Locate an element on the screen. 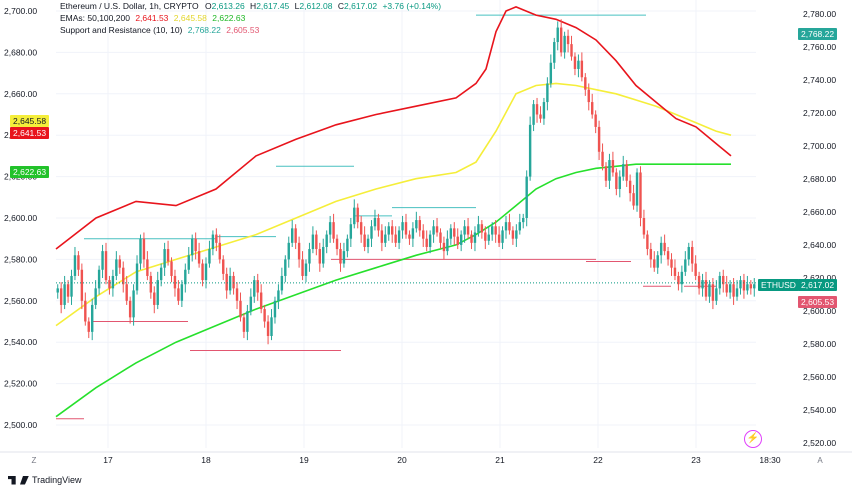  tradingview-mark-icon is located at coordinates (12, 480).